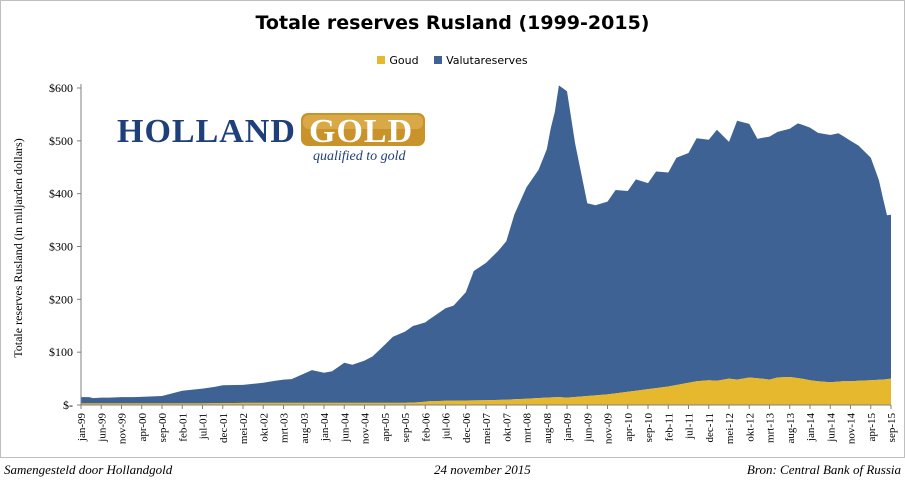 The width and height of the screenshot is (905, 484). Describe the element at coordinates (366, 429) in the screenshot. I see `x-tick-label: nov-04` at that location.